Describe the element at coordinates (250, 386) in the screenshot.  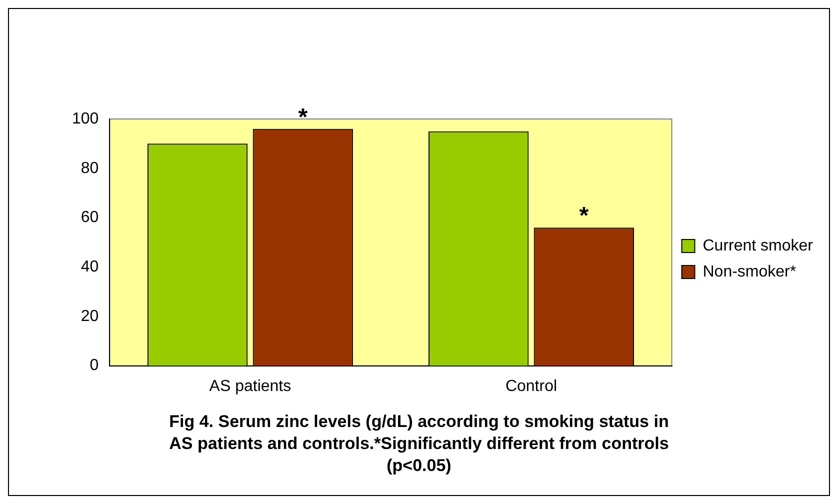
I see `x-tick-label: AS patients` at that location.